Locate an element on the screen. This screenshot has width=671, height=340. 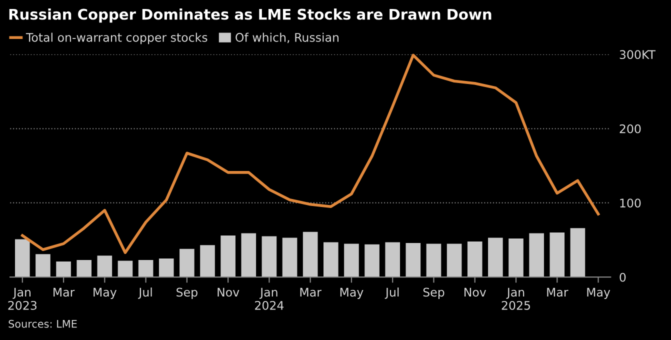
y-tick-label: 200 is located at coordinates (630, 129).